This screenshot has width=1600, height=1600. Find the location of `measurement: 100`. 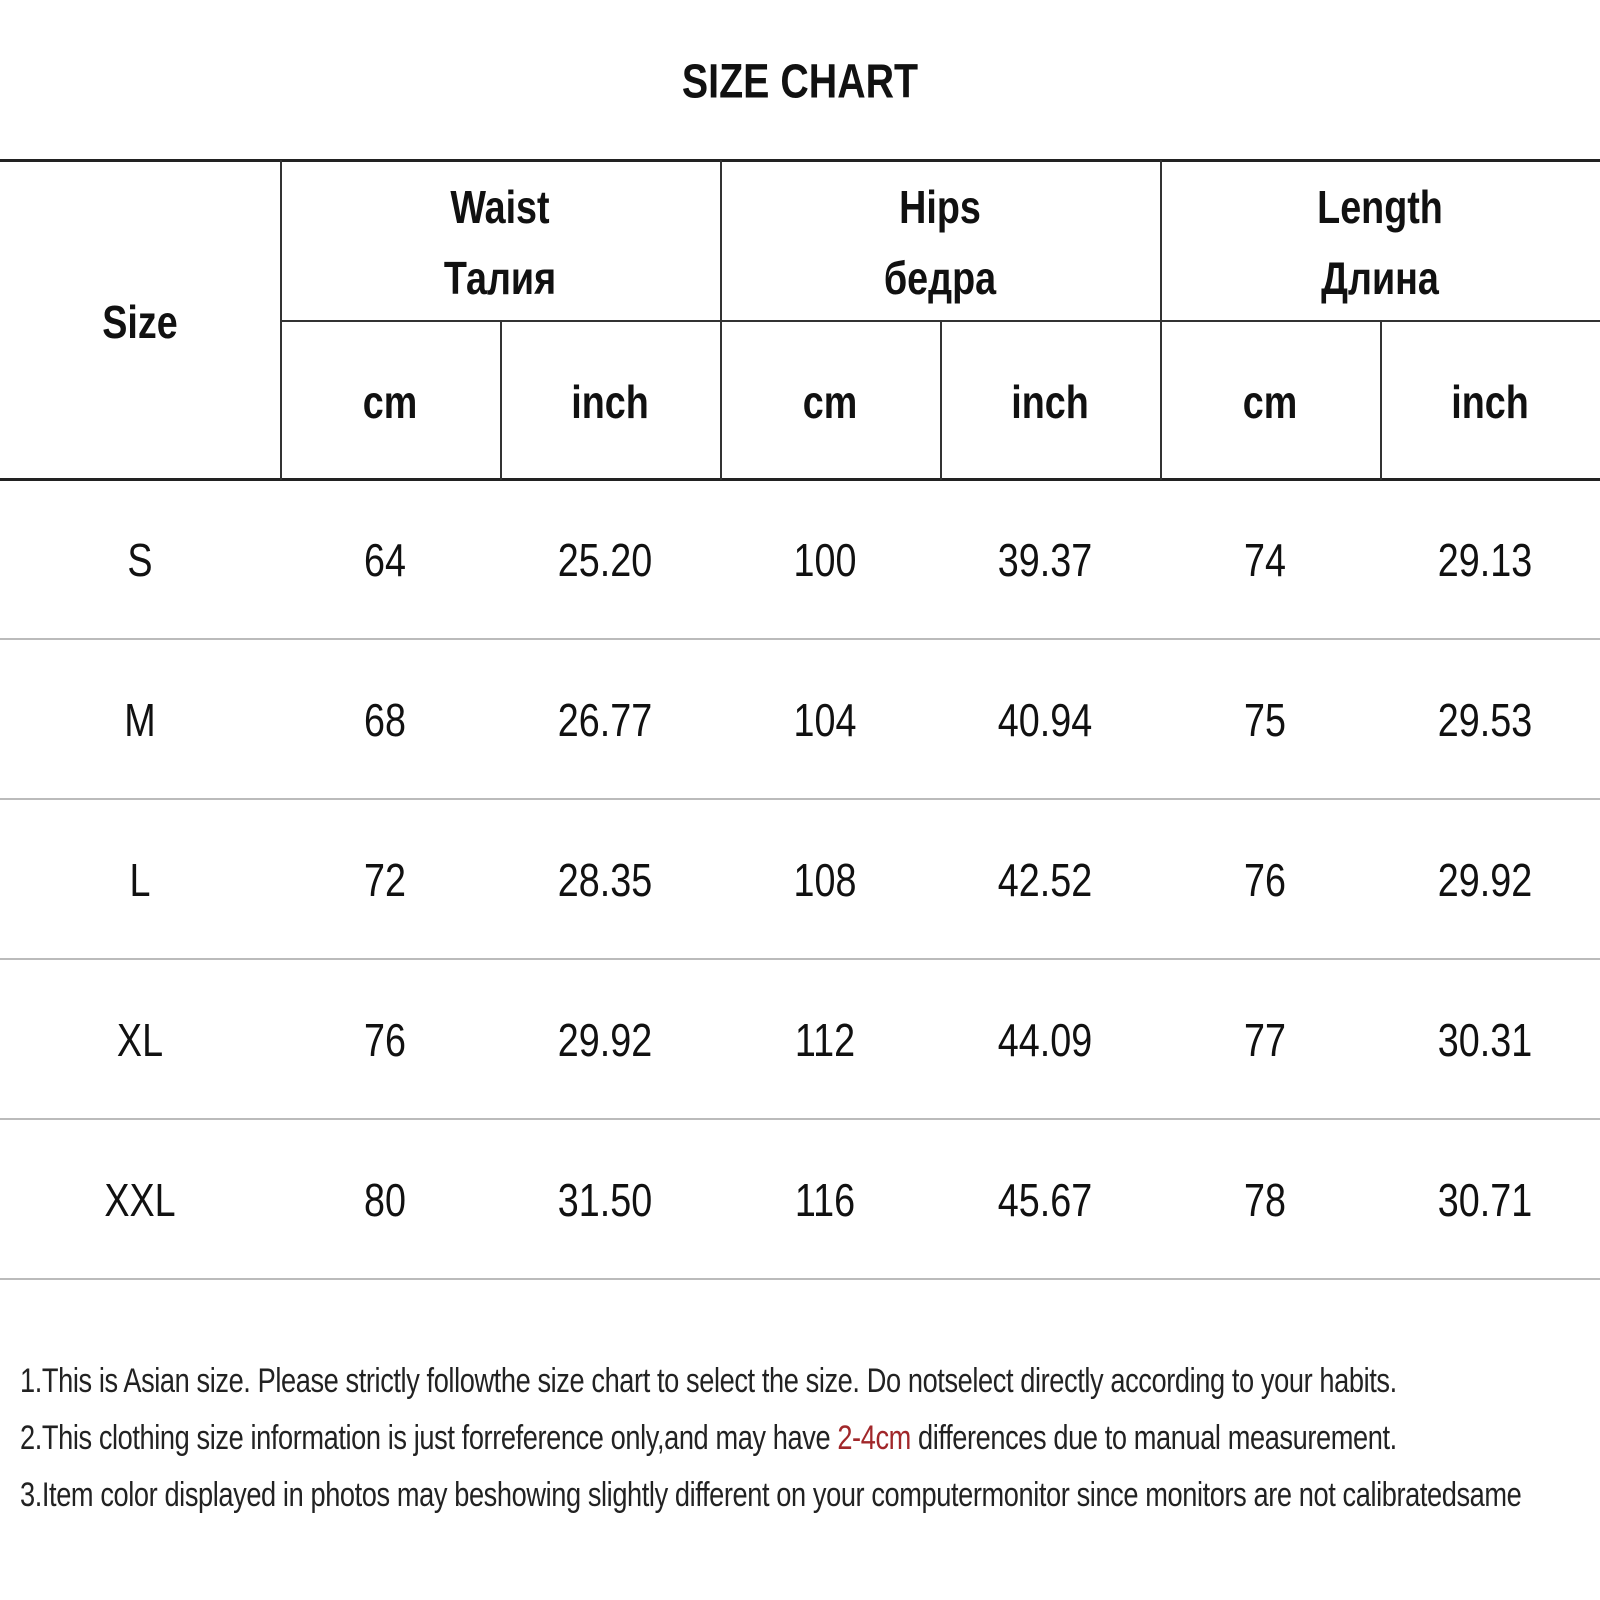

measurement: 100 is located at coordinates (825, 560).